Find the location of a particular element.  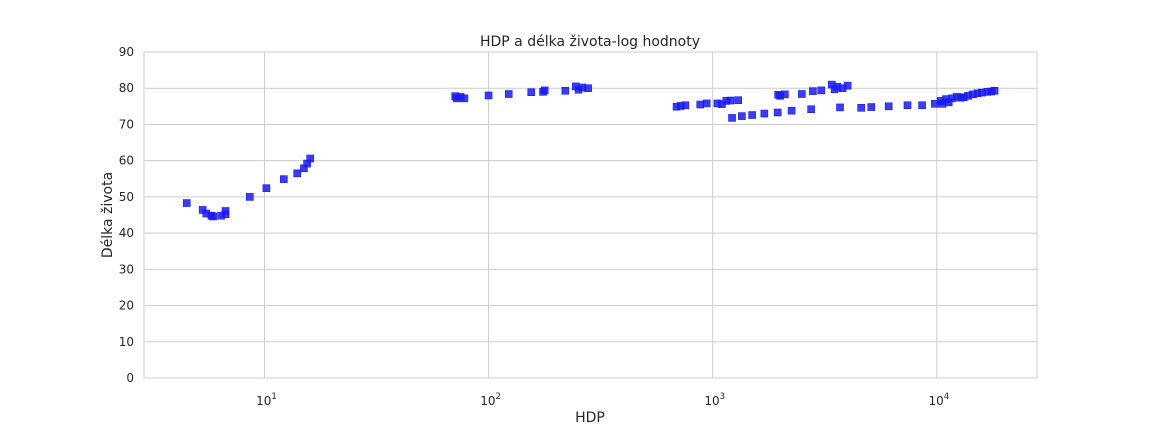

chart-title: HDP a délka života-log hodnoty is located at coordinates (590, 42).